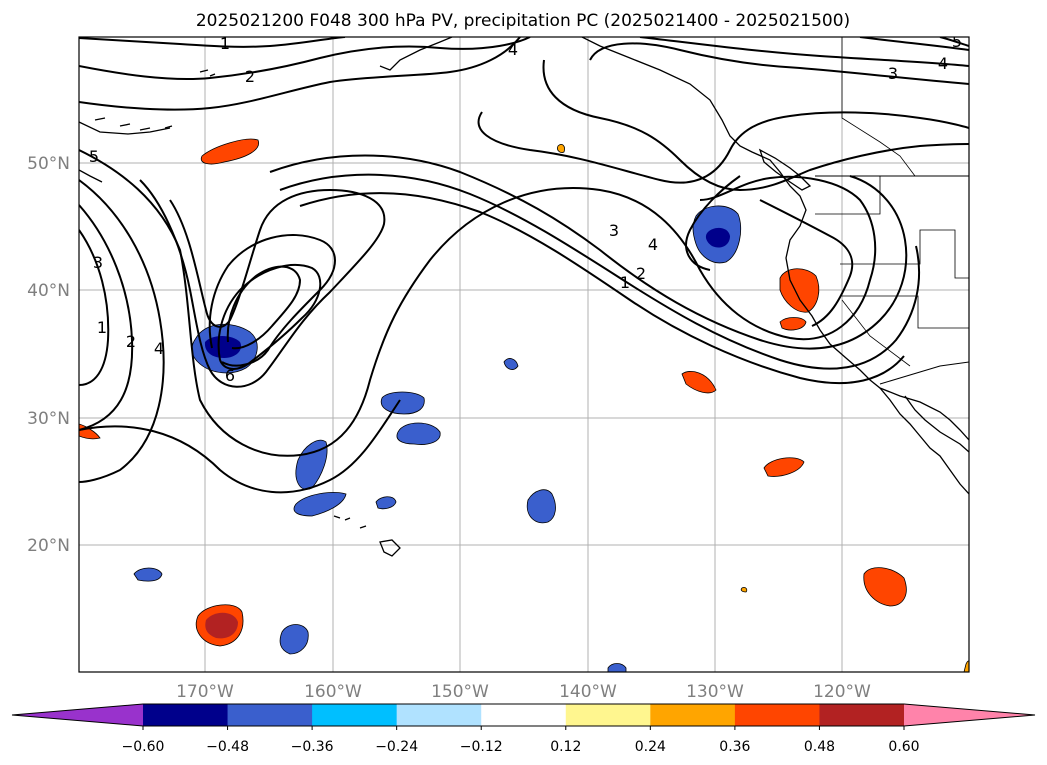  What do you see at coordinates (227, 747) in the screenshot?
I see `colorbar-tick-label: −0.48` at bounding box center [227, 747].